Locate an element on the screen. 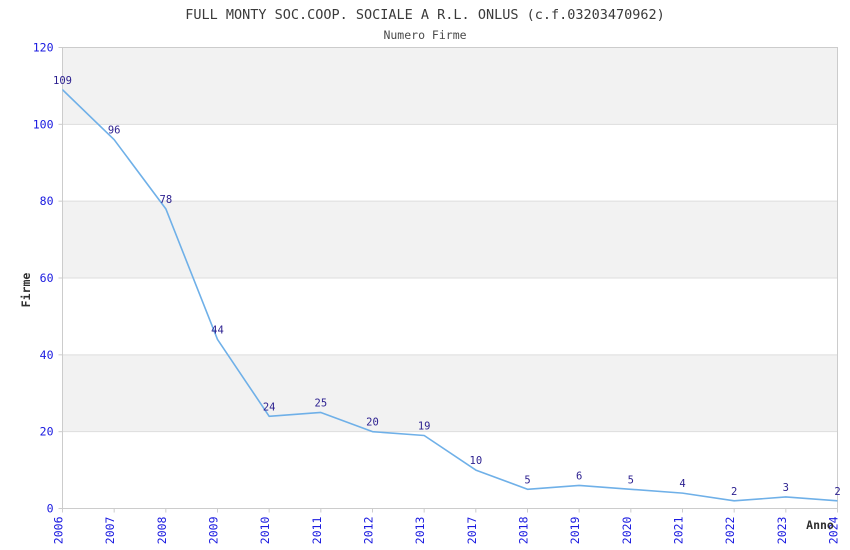 This screenshot has height=550, width=850. x-axis-tick-label: 2010 is located at coordinates (265, 530).